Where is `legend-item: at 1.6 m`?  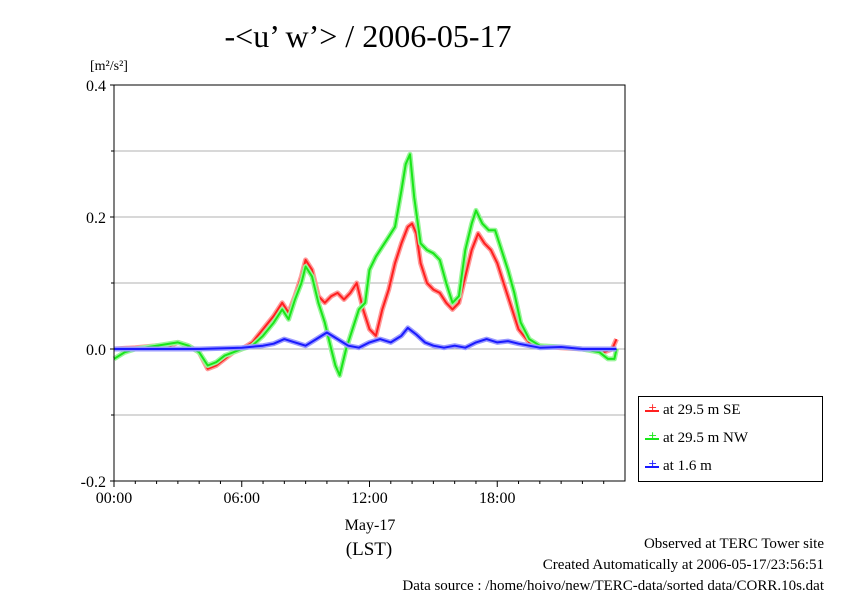 legend-item: at 1.6 m is located at coordinates (678, 466).